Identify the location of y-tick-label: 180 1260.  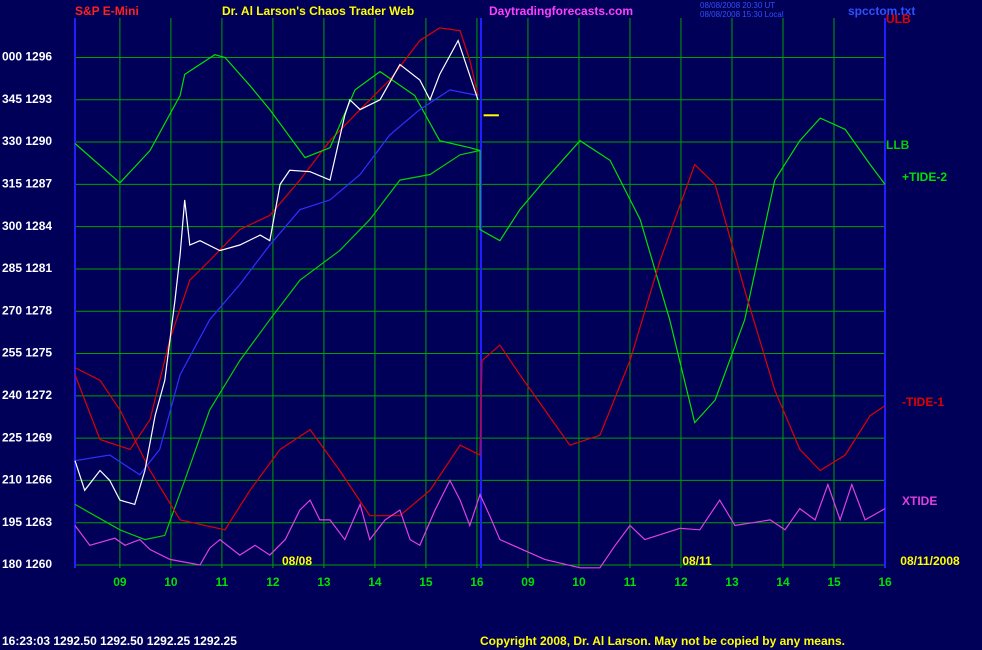
(27, 564).